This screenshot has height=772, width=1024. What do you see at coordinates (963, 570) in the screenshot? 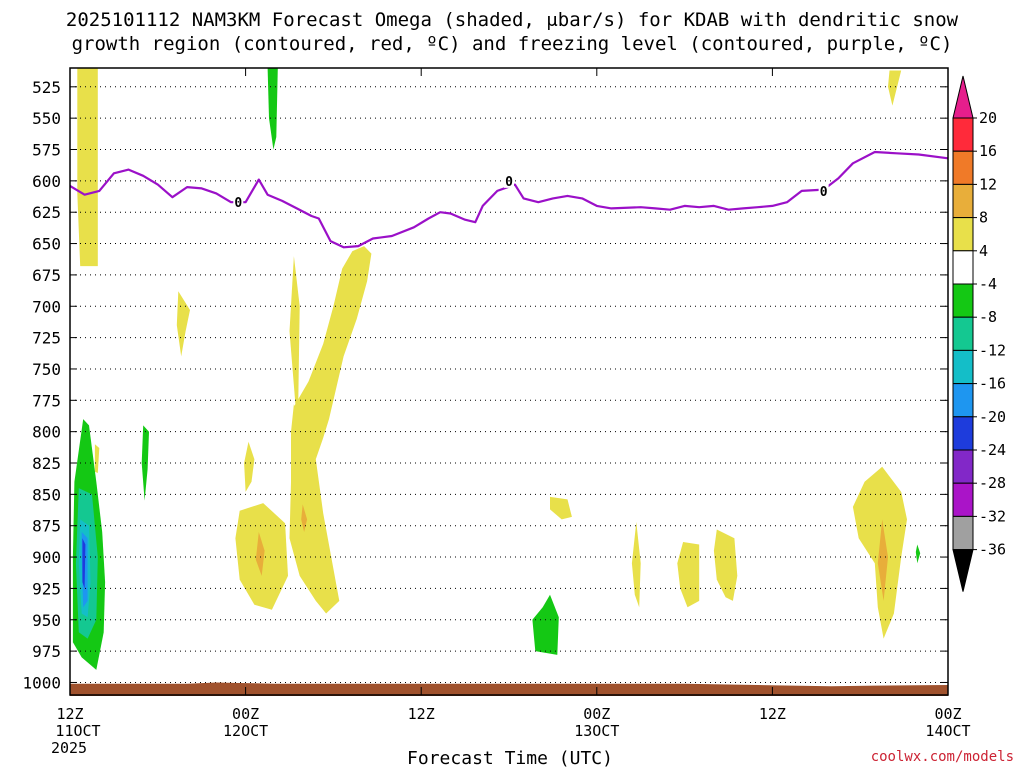
I see `colorbar-under-arrow` at bounding box center [963, 570].